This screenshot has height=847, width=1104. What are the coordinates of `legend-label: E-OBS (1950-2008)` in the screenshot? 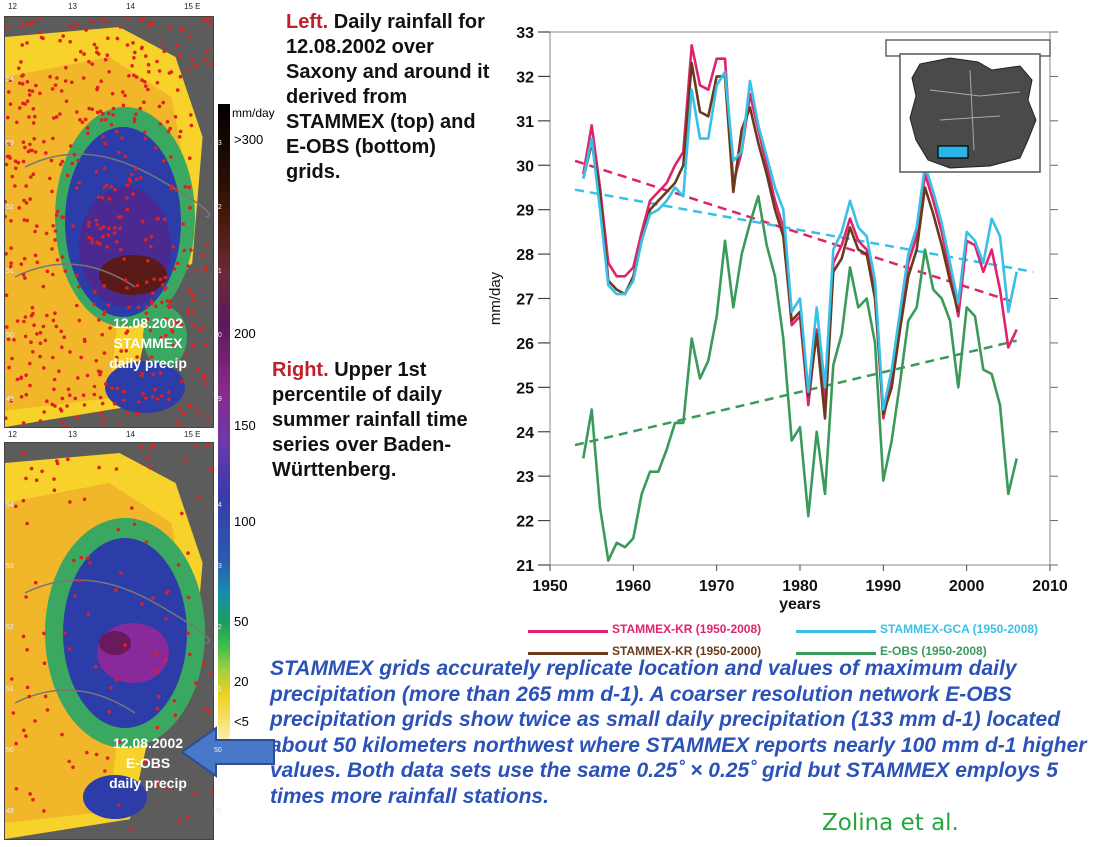 It's located at (933, 651).